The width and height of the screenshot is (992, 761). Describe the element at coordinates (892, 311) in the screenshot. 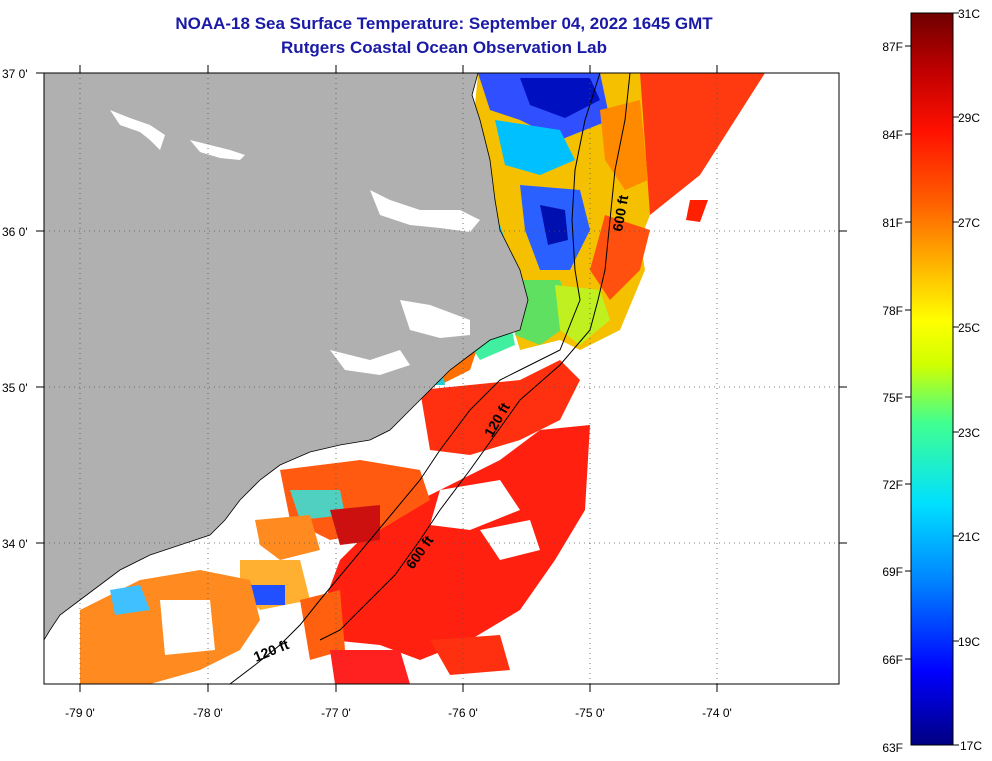

I see `colorbar-f-78: 78F` at that location.